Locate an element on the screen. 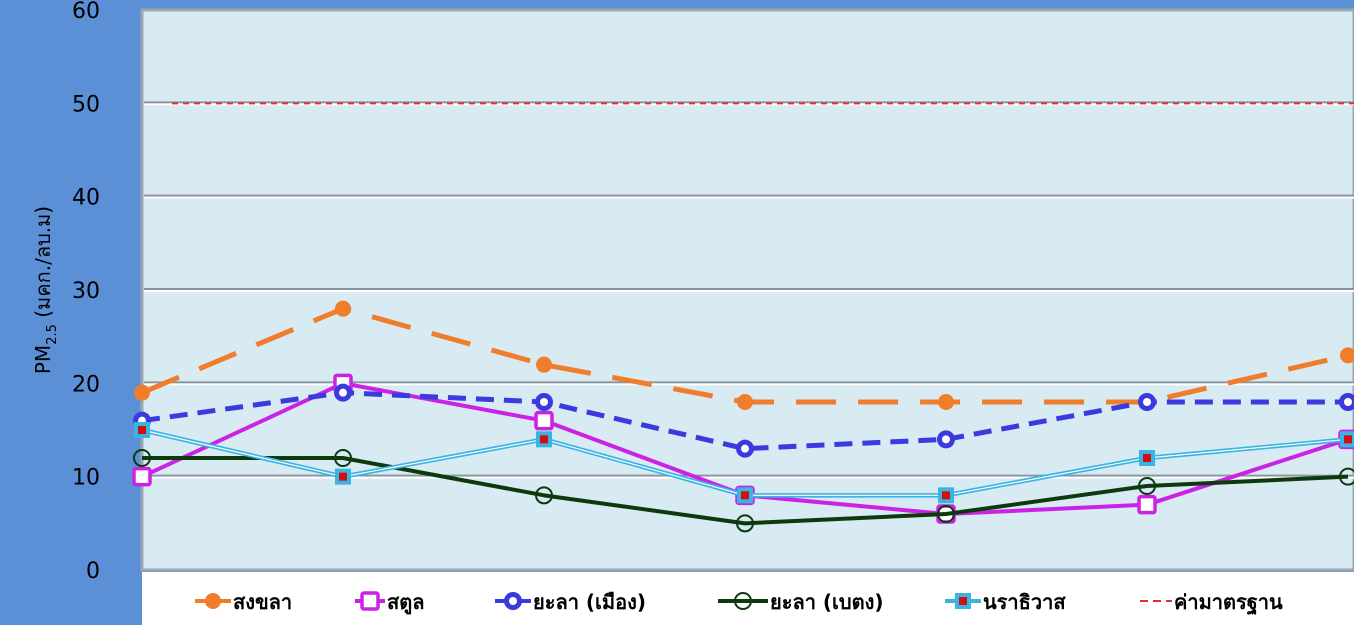 The width and height of the screenshot is (1354, 625). legend-item-2: ยะลา (เมือง) is located at coordinates (570, 602).